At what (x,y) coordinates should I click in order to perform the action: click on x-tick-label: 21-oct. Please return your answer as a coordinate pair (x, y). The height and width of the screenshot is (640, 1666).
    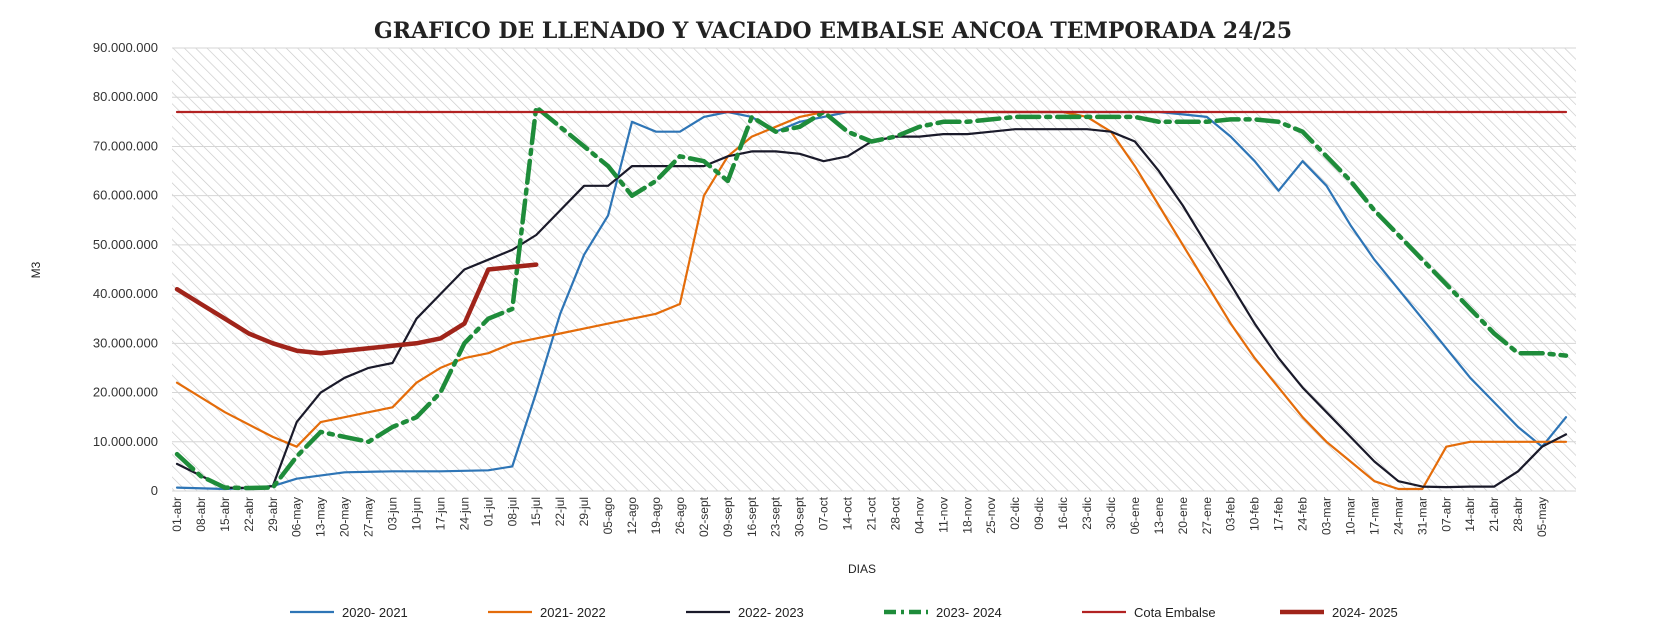
    Looking at the image, I should click on (872, 513).